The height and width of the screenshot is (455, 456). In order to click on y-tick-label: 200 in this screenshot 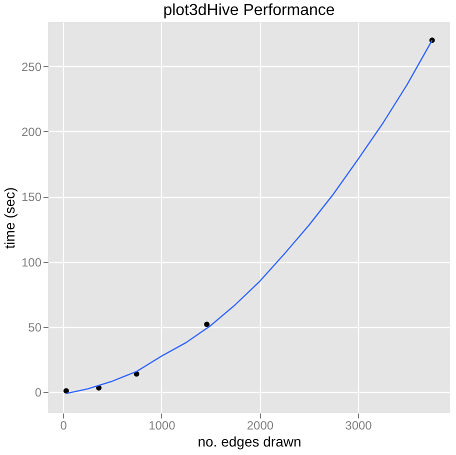, I will do `click(31, 131)`.